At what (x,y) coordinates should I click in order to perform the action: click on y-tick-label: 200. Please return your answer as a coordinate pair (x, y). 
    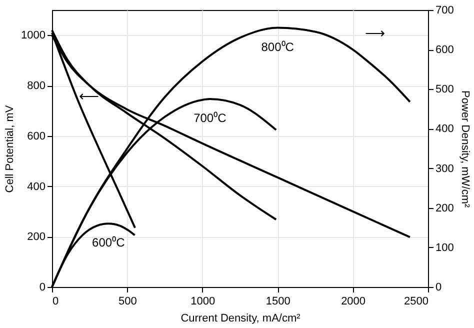
    Looking at the image, I should click on (36, 237).